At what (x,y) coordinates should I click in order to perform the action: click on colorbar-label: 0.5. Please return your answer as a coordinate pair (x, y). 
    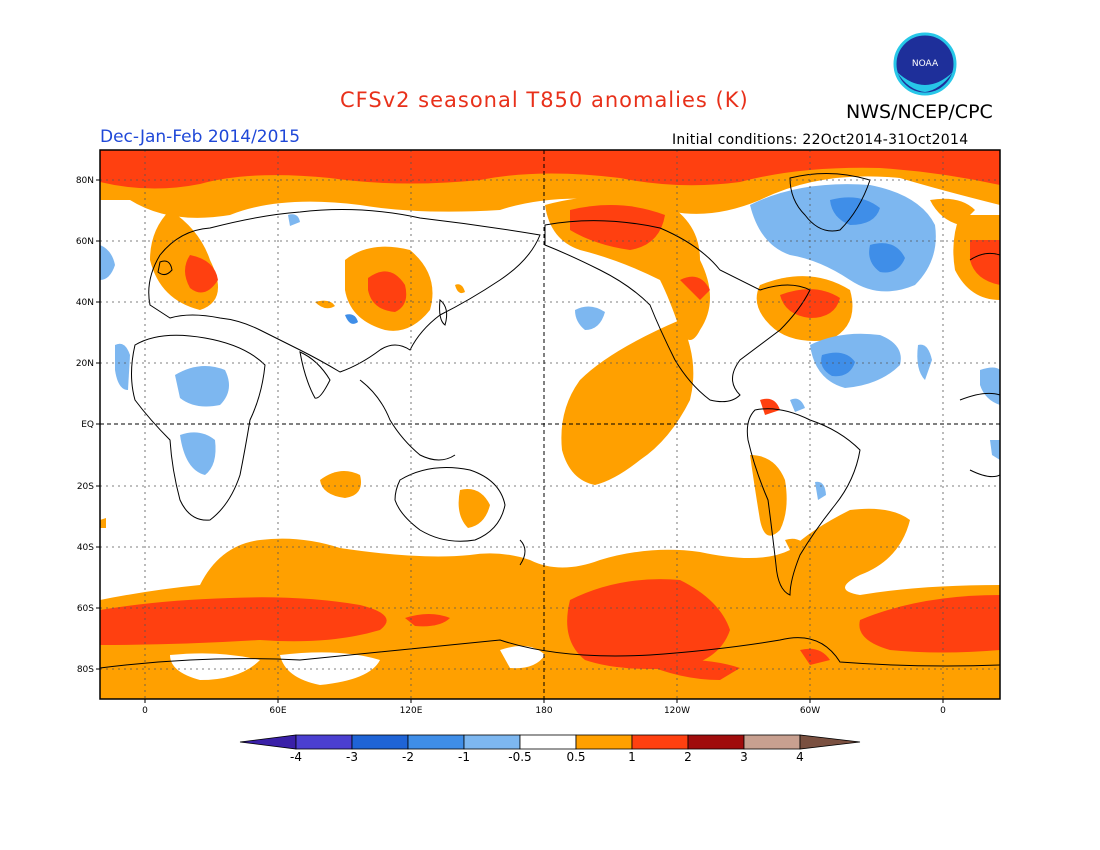
    Looking at the image, I should click on (575, 757).